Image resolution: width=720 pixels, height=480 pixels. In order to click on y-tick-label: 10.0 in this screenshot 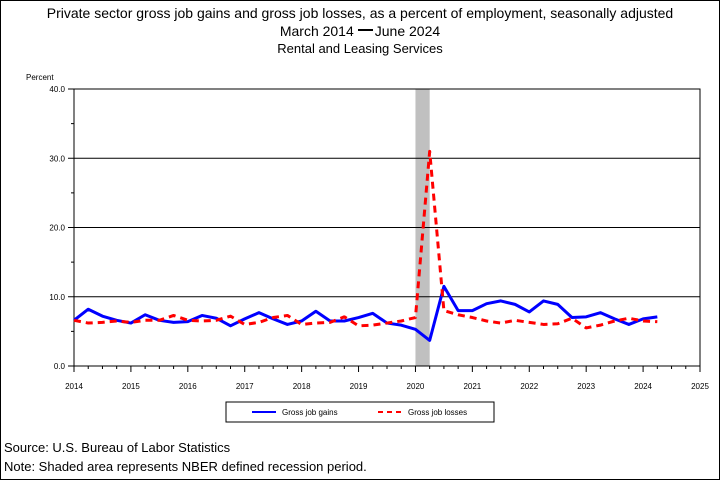, I will do `click(57, 297)`.